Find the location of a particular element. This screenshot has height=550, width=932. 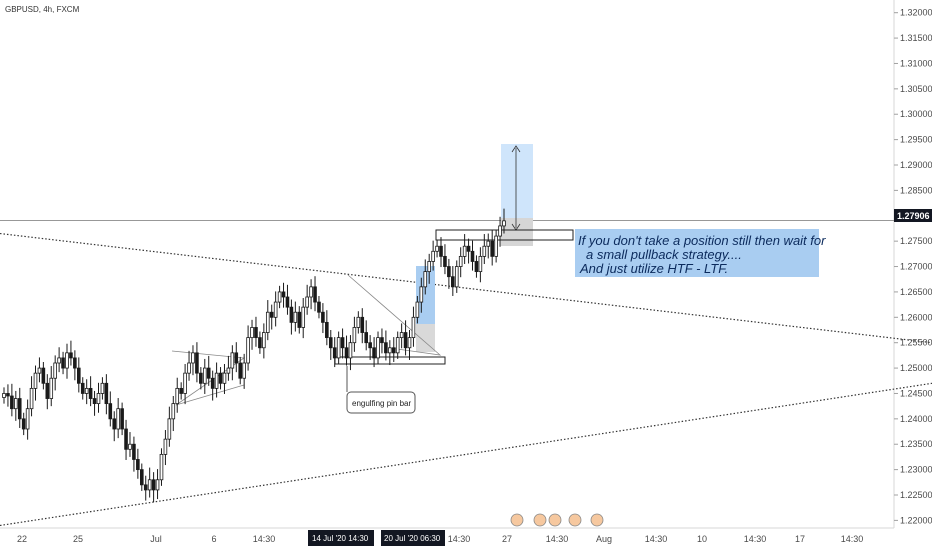

earlier-target-zone is located at coordinates (425, 295).